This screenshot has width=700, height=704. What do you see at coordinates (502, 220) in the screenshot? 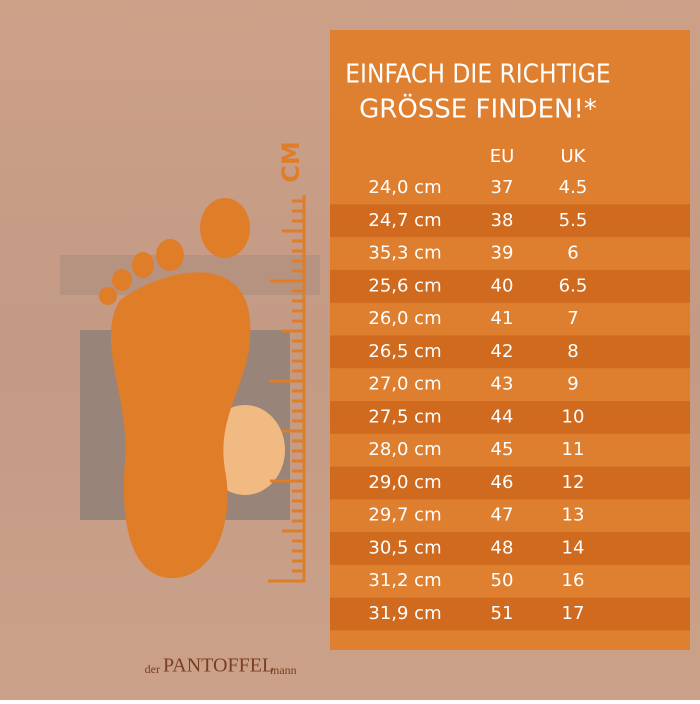
I see `table-cell: 38` at bounding box center [502, 220].